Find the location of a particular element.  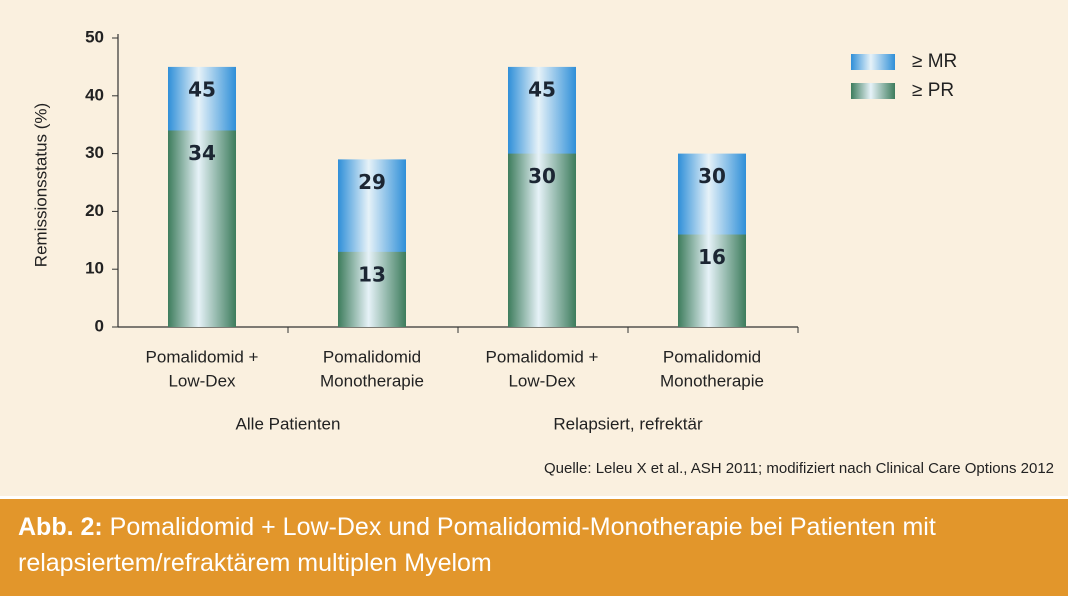

value-label: 34 is located at coordinates (202, 153).